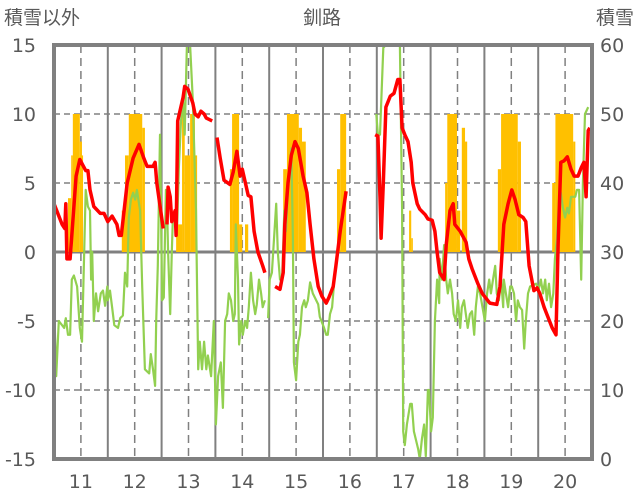 The width and height of the screenshot is (636, 501). I want to click on y-tick-right: 50, so click(612, 115).